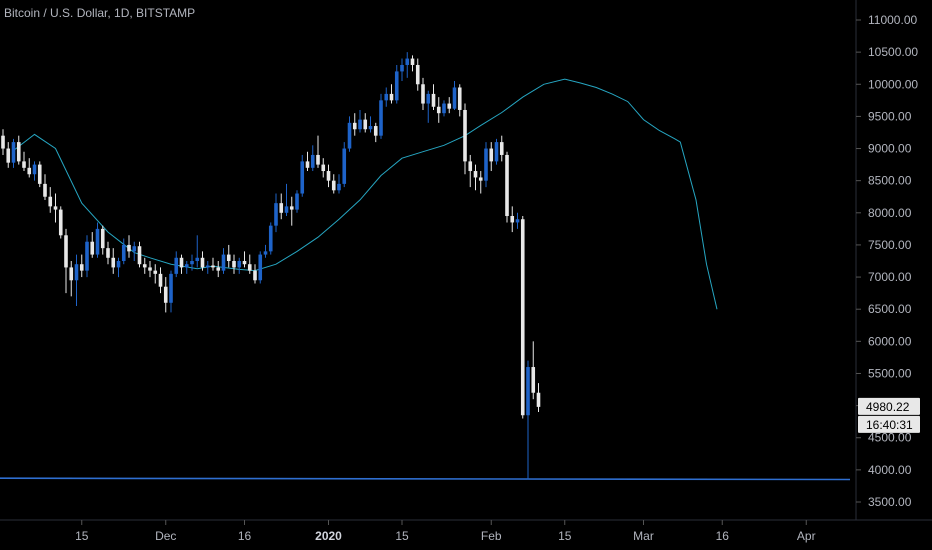  Describe the element at coordinates (890, 309) in the screenshot. I see `y-tick-label: 6500.00` at that location.